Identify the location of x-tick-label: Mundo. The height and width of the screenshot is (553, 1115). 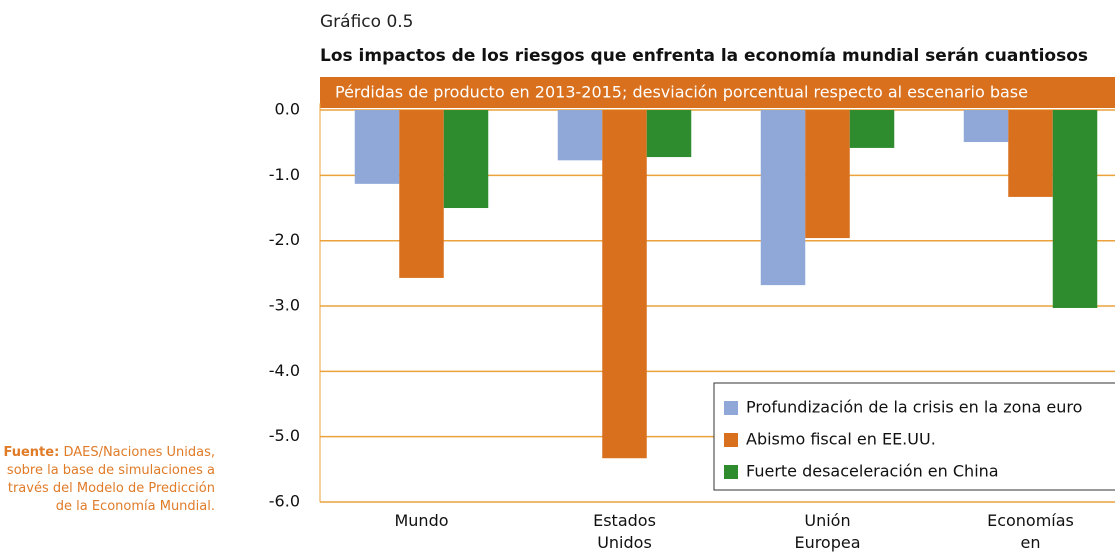
(421, 520).